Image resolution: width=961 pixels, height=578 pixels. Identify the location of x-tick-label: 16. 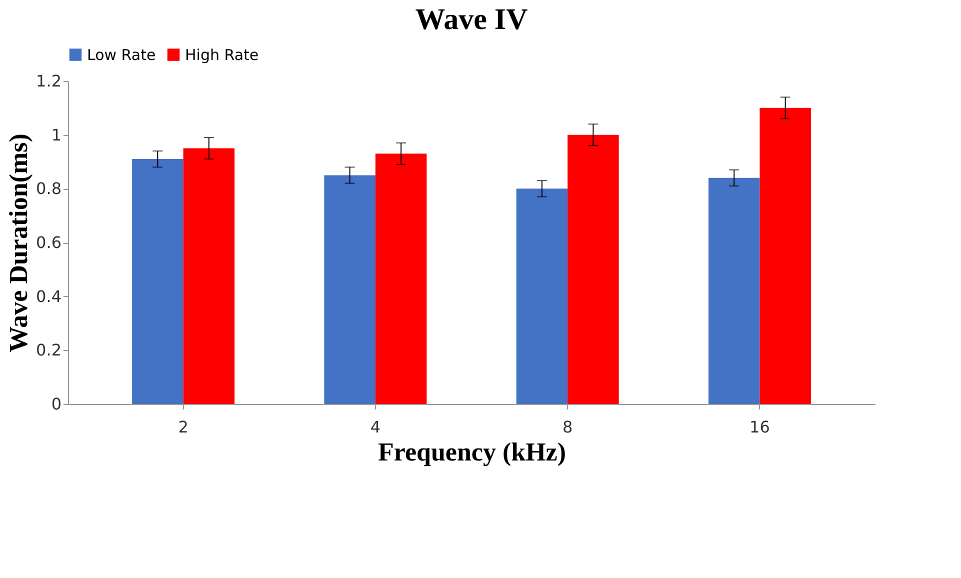
(760, 427).